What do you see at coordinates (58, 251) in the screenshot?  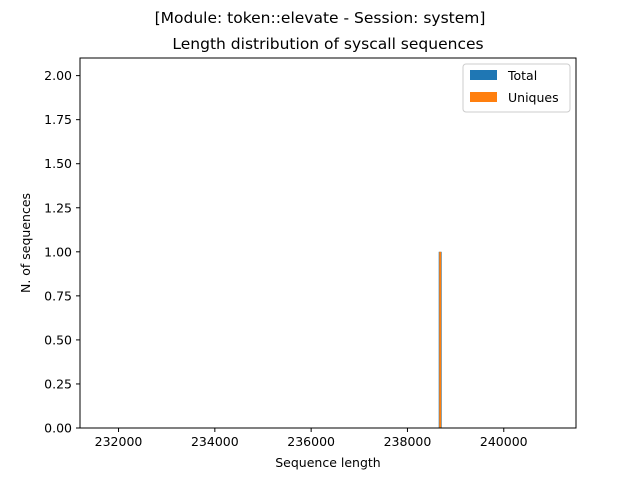 I see `y-tick-label: 1.00` at bounding box center [58, 251].